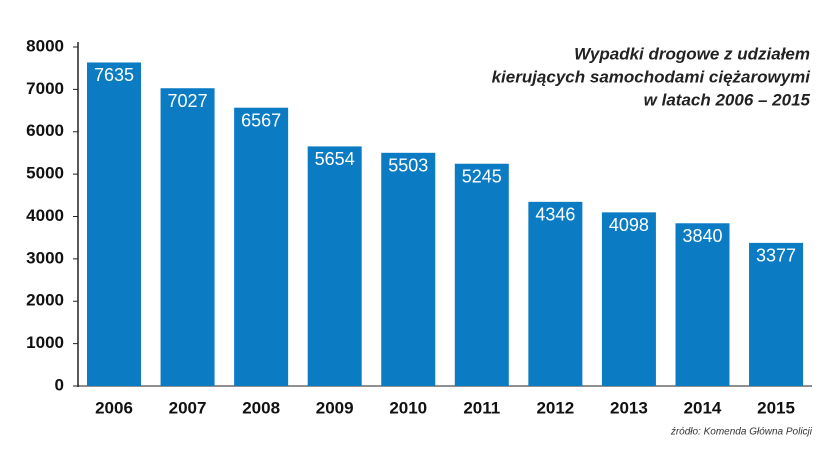 This screenshot has height=462, width=840. Describe the element at coordinates (335, 159) in the screenshot. I see `value-label: 5654` at that location.